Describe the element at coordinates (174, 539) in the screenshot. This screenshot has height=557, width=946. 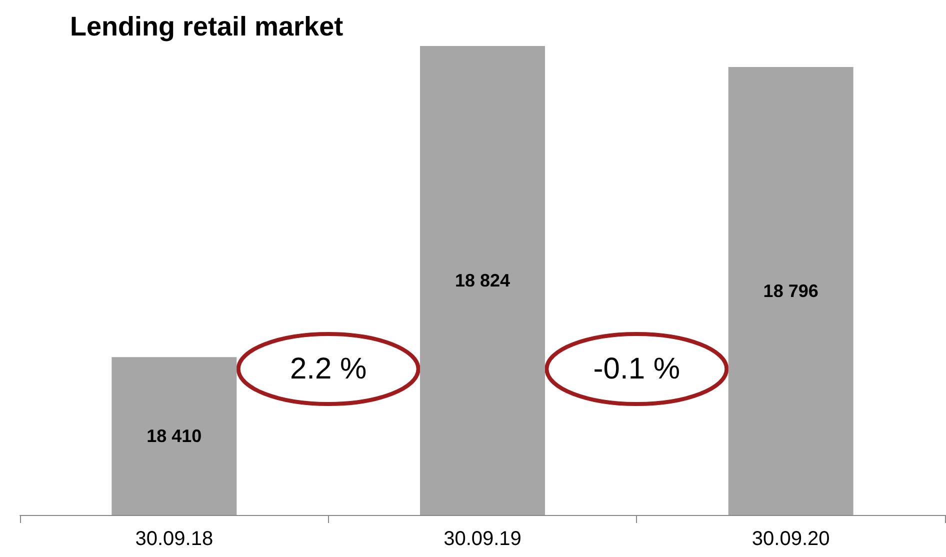
I see `x-tick-label: 30.09.18` at that location.